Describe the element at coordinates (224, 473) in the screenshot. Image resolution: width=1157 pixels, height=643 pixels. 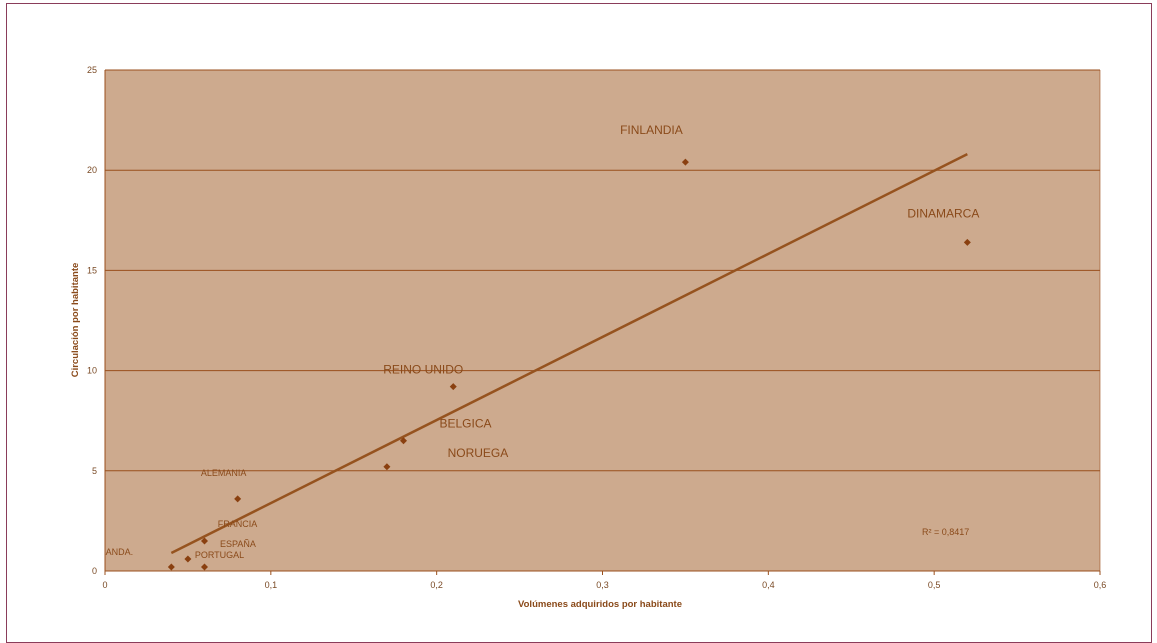
I see `point-label: ALEMANIA` at that location.